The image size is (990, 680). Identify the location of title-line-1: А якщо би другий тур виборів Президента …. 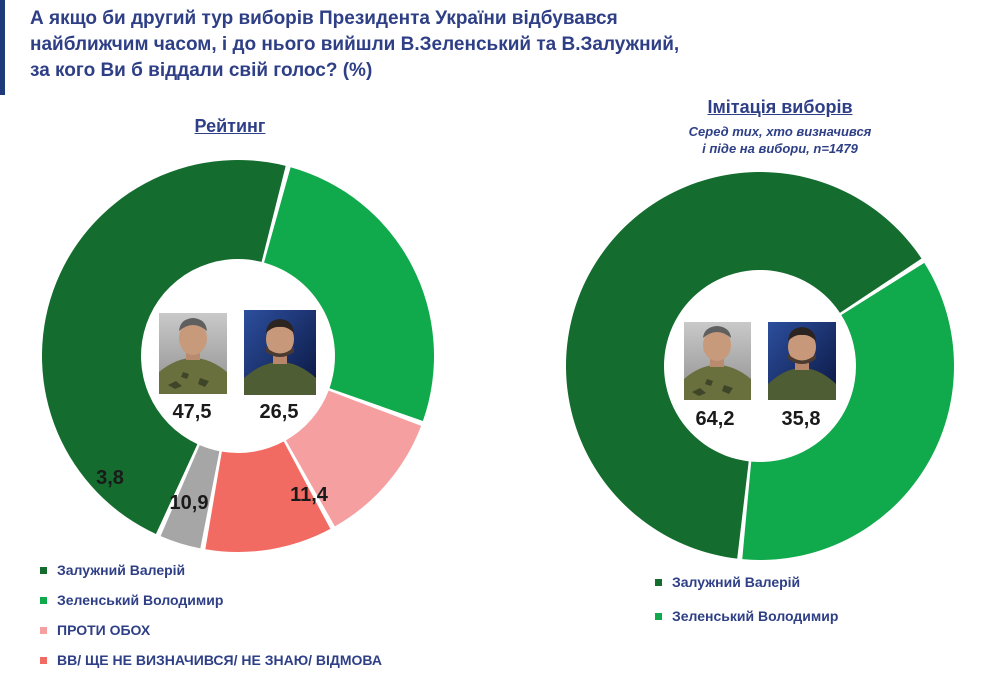
(324, 18).